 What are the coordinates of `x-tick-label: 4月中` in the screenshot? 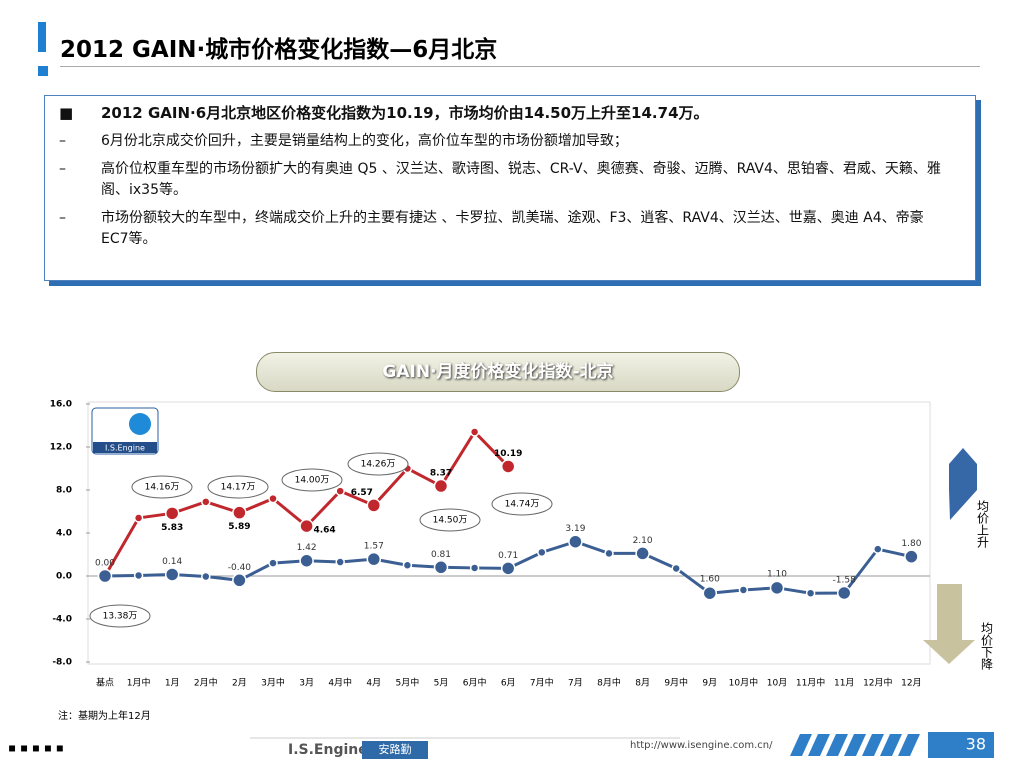 It's located at (340, 683).